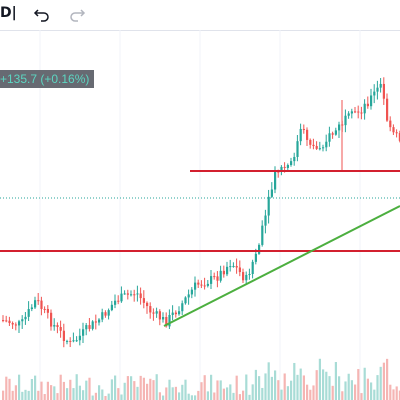 The width and height of the screenshot is (400, 400). I want to click on redo-button, so click(77, 15).